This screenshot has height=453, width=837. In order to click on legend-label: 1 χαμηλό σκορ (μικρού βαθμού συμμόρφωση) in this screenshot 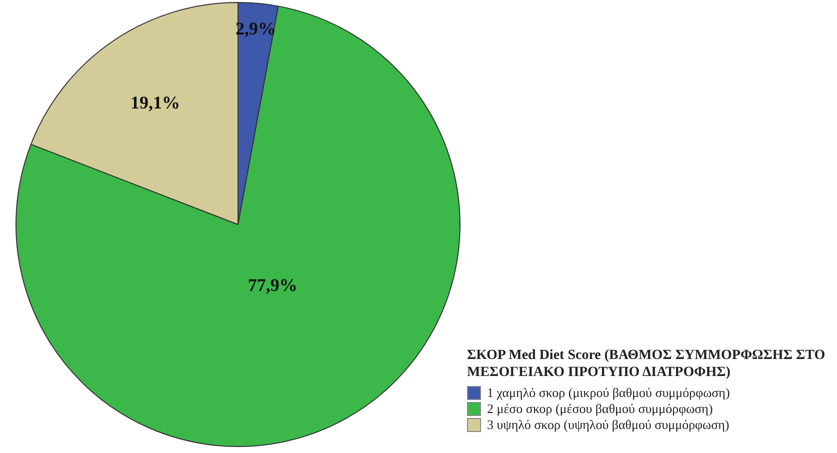, I will do `click(608, 393)`.